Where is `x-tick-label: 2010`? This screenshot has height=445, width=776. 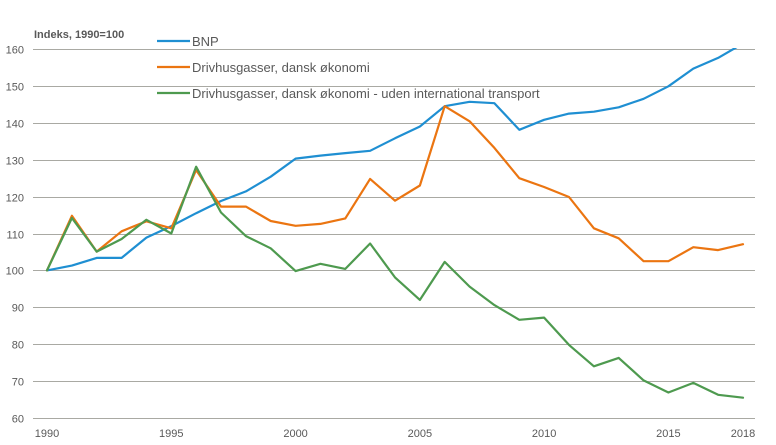
x-tick-label: 2010 is located at coordinates (544, 434).